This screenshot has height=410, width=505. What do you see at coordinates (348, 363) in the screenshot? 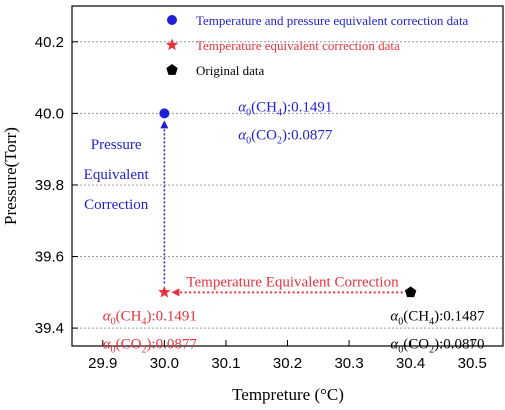
I see `x-tick-label: 30.3` at bounding box center [348, 363].